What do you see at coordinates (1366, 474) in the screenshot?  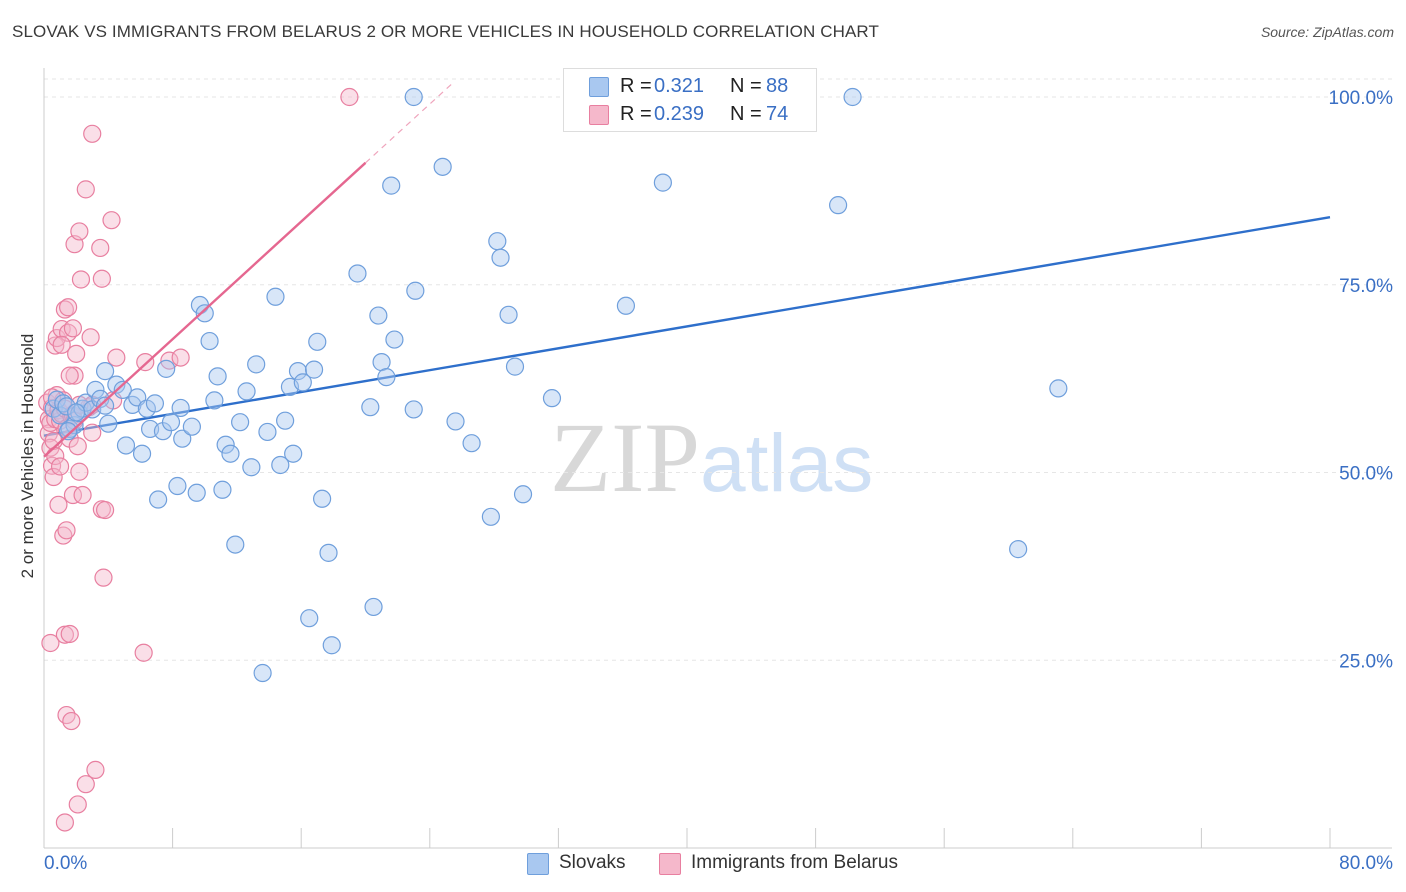 I see `y-tick-label: 50.0%` at bounding box center [1366, 474].